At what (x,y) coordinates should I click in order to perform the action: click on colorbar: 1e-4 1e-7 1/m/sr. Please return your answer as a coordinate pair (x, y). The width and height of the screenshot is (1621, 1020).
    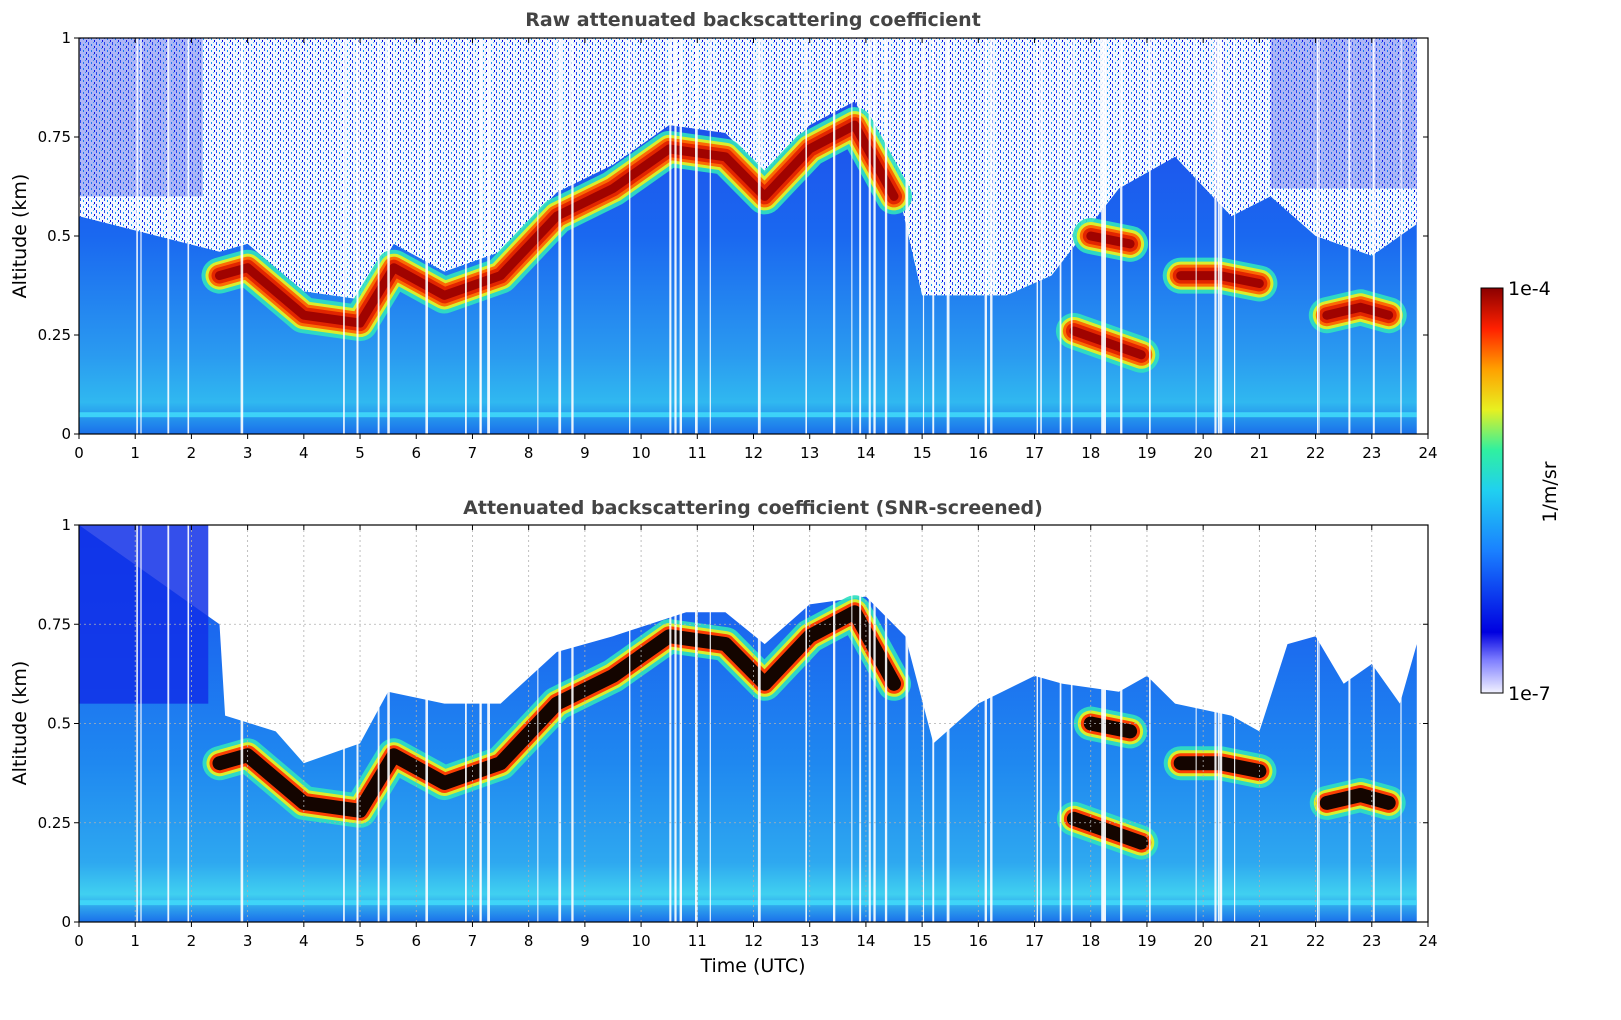
    Looking at the image, I should click on (1520, 491).